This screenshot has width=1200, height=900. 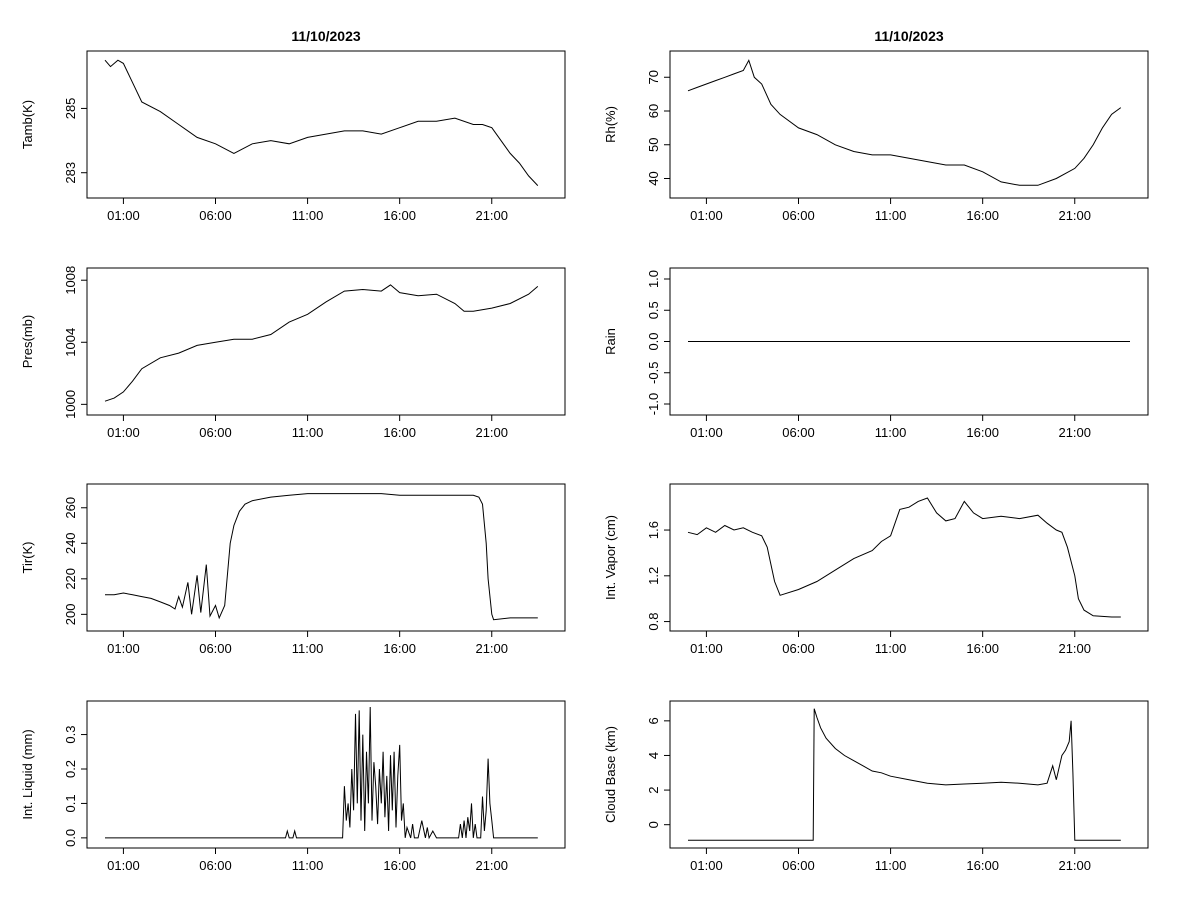 What do you see at coordinates (653, 576) in the screenshot?
I see `y-tick-label: 1.2` at bounding box center [653, 576].